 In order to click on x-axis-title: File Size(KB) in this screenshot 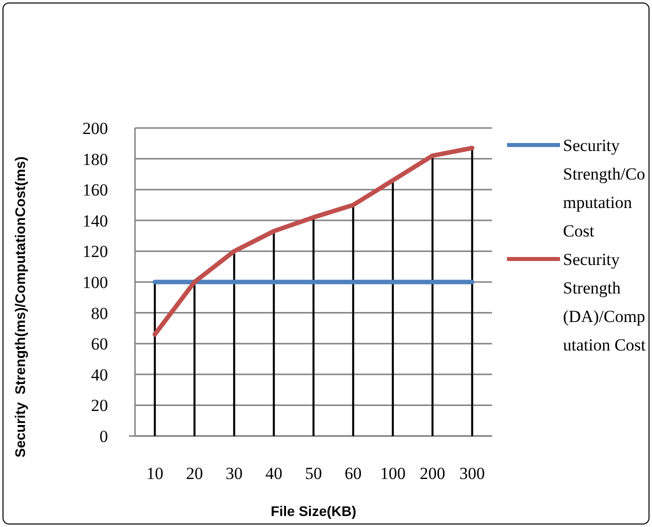, I will do `click(313, 511)`.